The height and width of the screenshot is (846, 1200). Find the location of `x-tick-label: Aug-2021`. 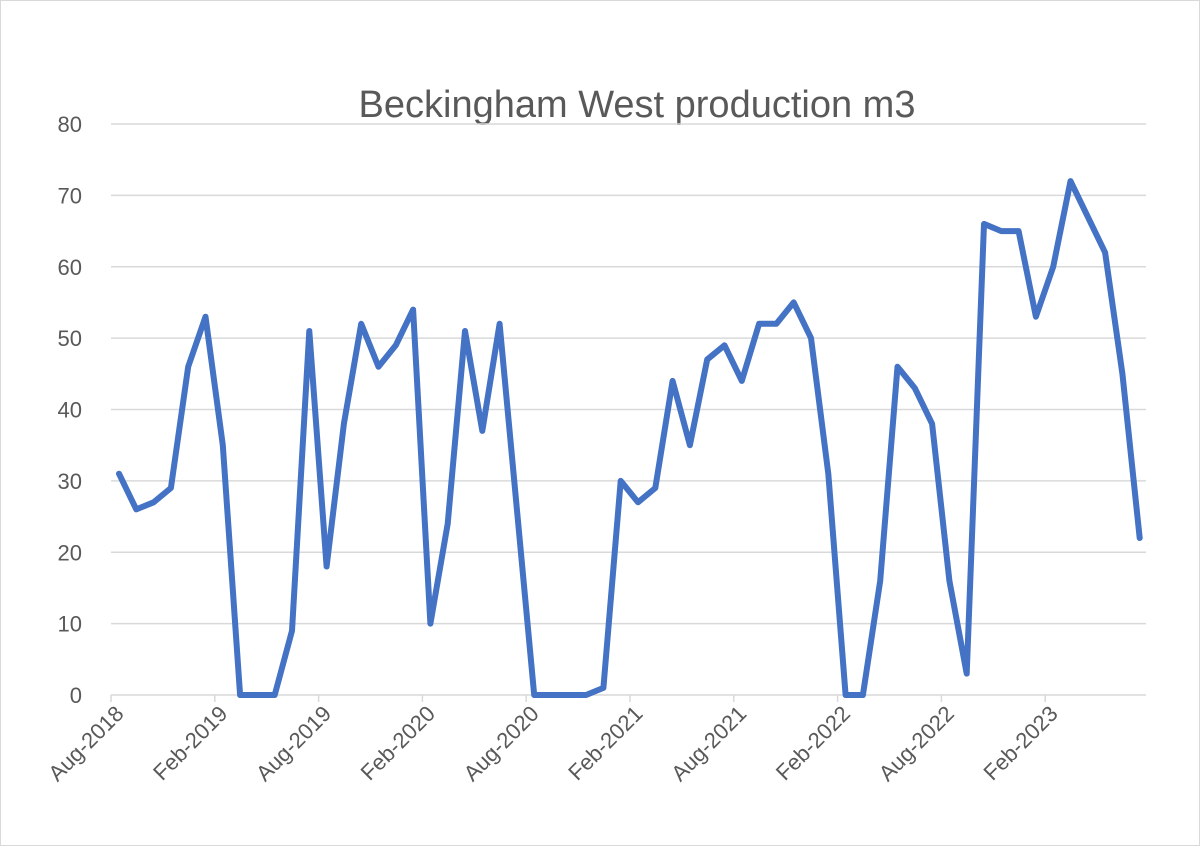

x-tick-label: Aug-2021 is located at coordinates (708, 743).